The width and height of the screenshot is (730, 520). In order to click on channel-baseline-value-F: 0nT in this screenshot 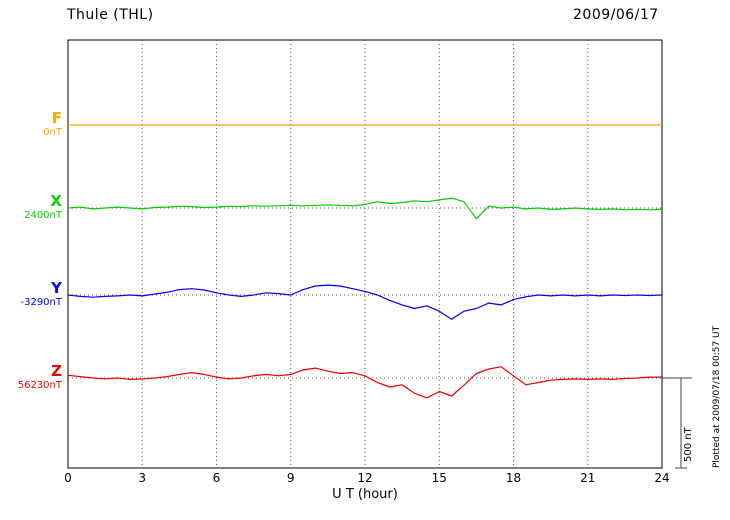, I will do `click(52, 132)`.